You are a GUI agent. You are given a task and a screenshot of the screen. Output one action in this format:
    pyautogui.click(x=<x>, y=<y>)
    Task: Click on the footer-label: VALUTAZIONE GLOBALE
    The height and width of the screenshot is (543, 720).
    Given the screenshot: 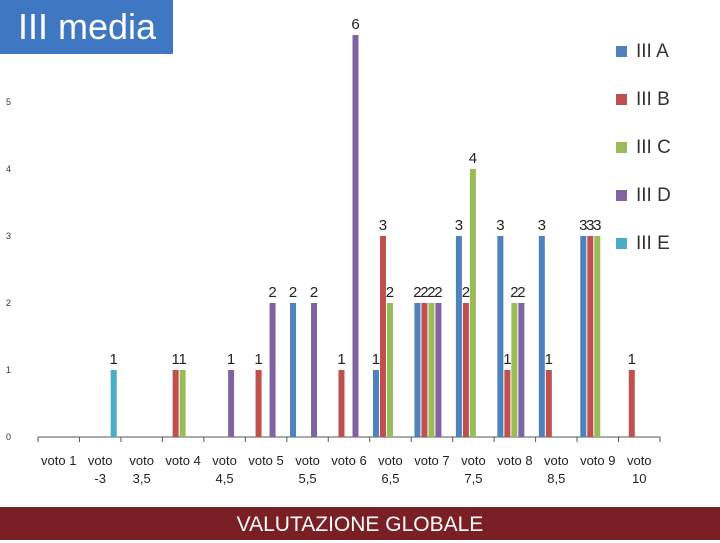 What is the action you would take?
    pyautogui.click(x=360, y=524)
    